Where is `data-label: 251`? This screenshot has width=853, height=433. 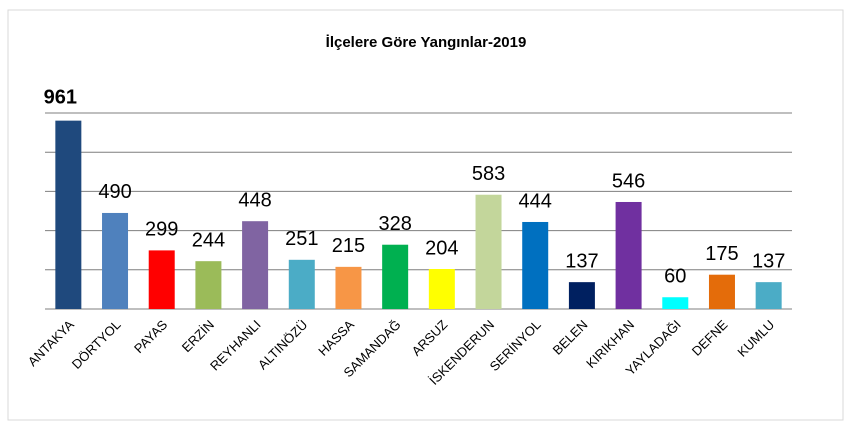 data-label: 251 is located at coordinates (301, 239).